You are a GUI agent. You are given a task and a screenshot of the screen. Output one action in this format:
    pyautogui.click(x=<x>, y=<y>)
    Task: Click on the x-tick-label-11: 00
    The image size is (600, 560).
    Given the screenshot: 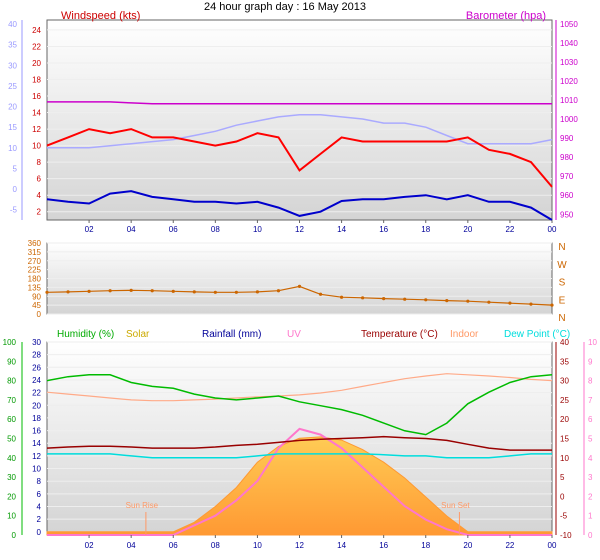 What is the action you would take?
    pyautogui.click(x=552, y=229)
    